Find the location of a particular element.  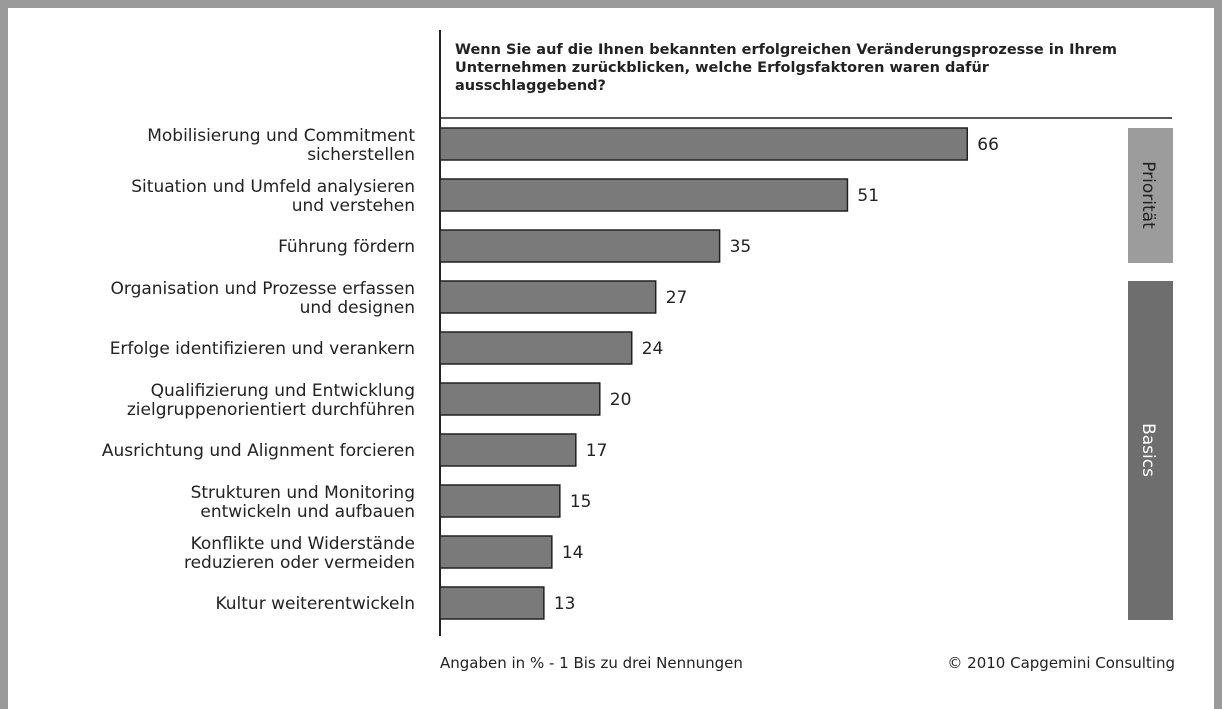

value-label: 27 is located at coordinates (677, 298).